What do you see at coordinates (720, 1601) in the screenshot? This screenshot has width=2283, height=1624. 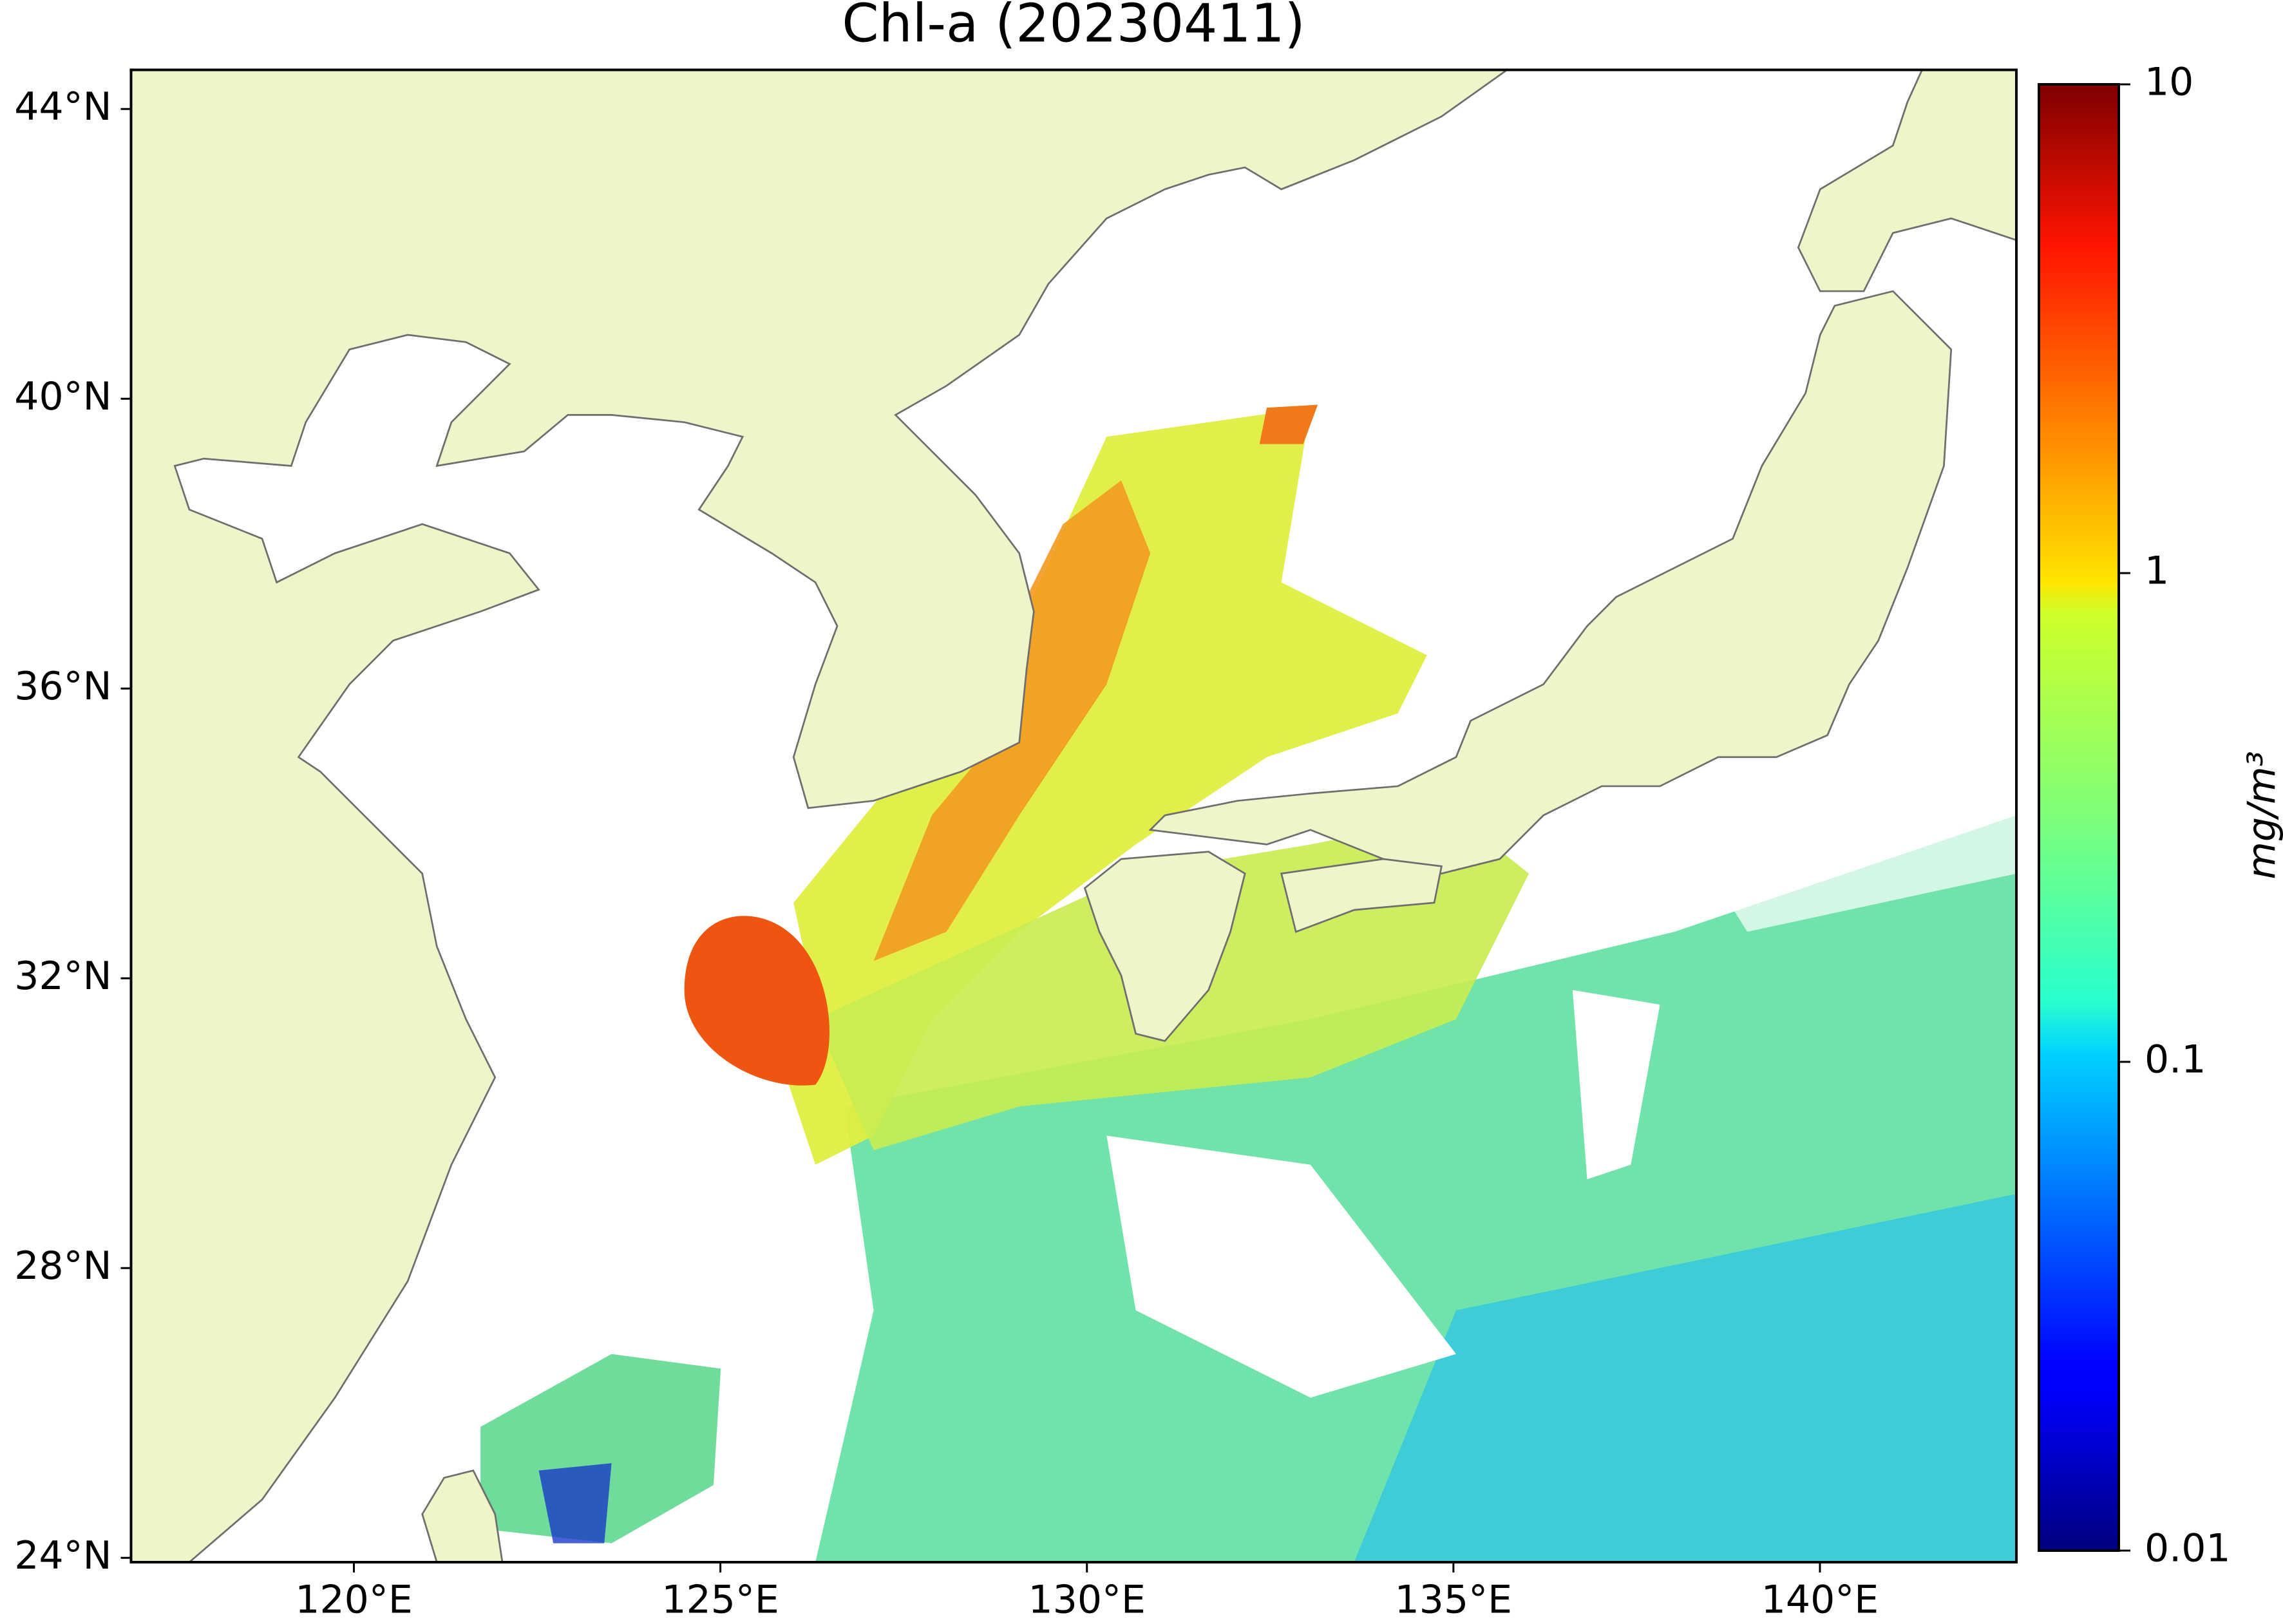 I see `lon-tick-label: 125°E` at bounding box center [720, 1601].